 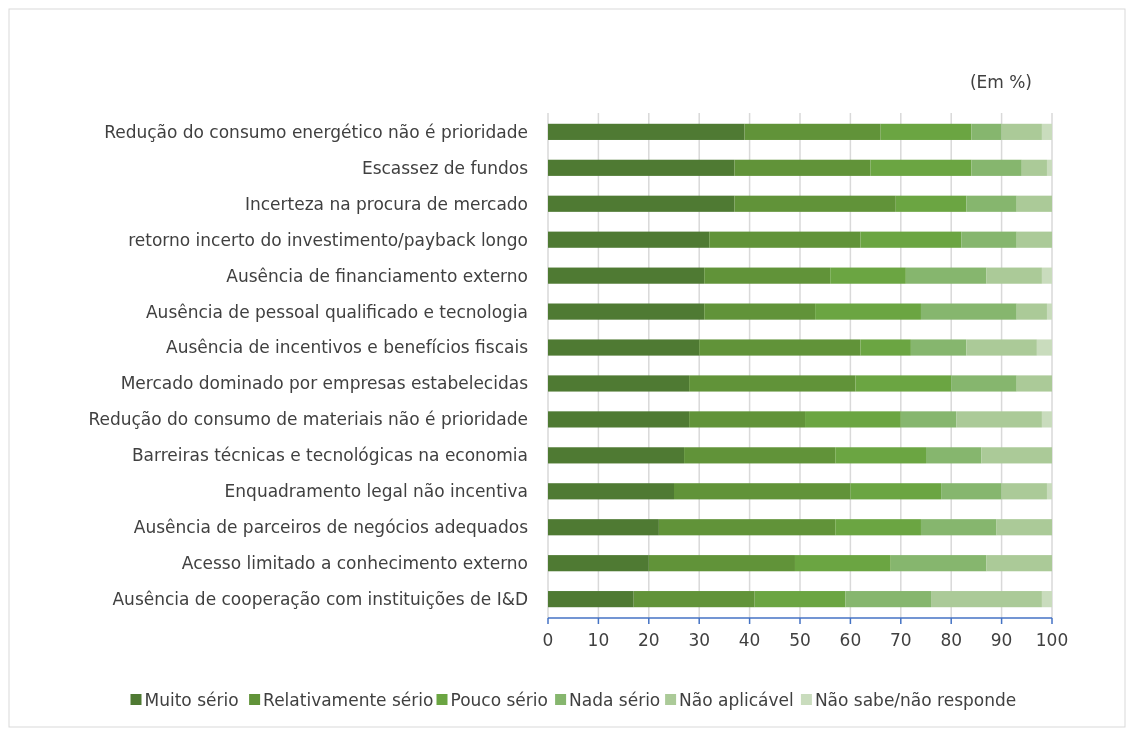 I want to click on y-tick-label: Ausência de incentivos e benefícios fiscais, so click(x=347, y=347).